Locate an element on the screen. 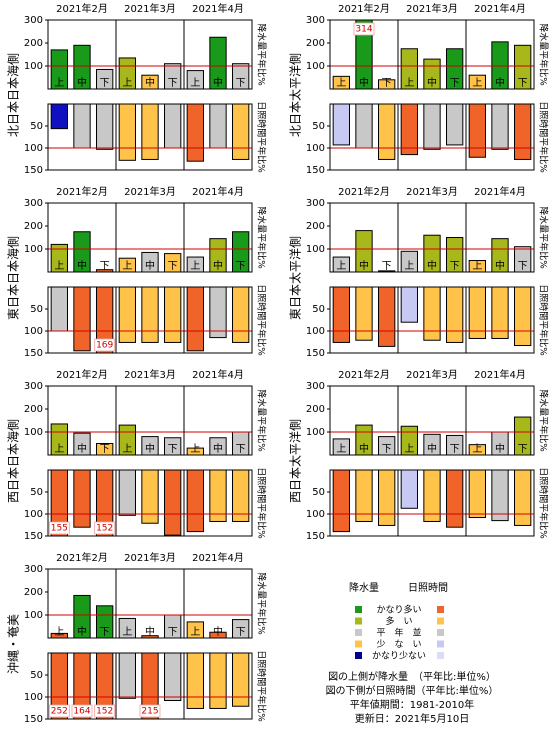  region-label: 沖縄・奄美 is located at coordinates (13, 644).